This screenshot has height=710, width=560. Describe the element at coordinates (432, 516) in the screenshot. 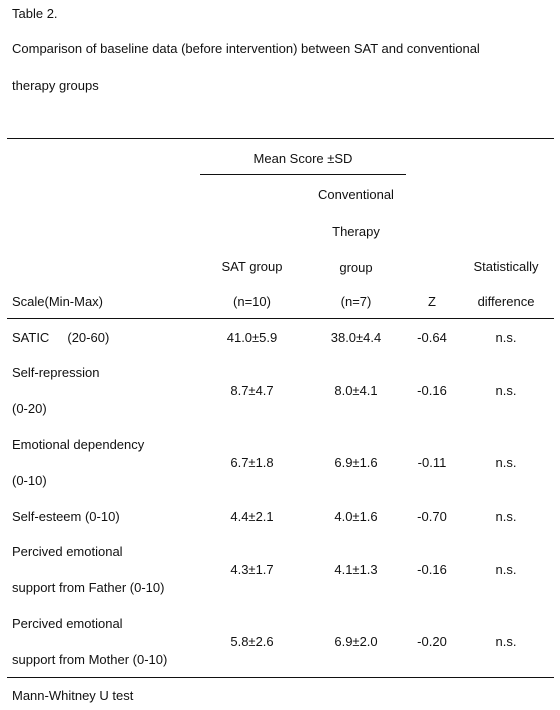

I see `row-z-value: -0.70` at that location.